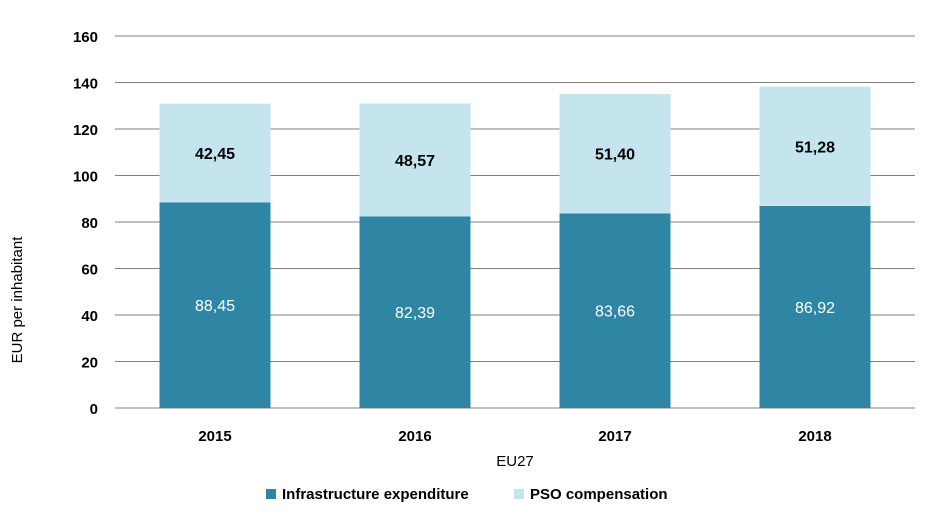  What do you see at coordinates (85, 177) in the screenshot?
I see `y-tick-label: 100` at bounding box center [85, 177].